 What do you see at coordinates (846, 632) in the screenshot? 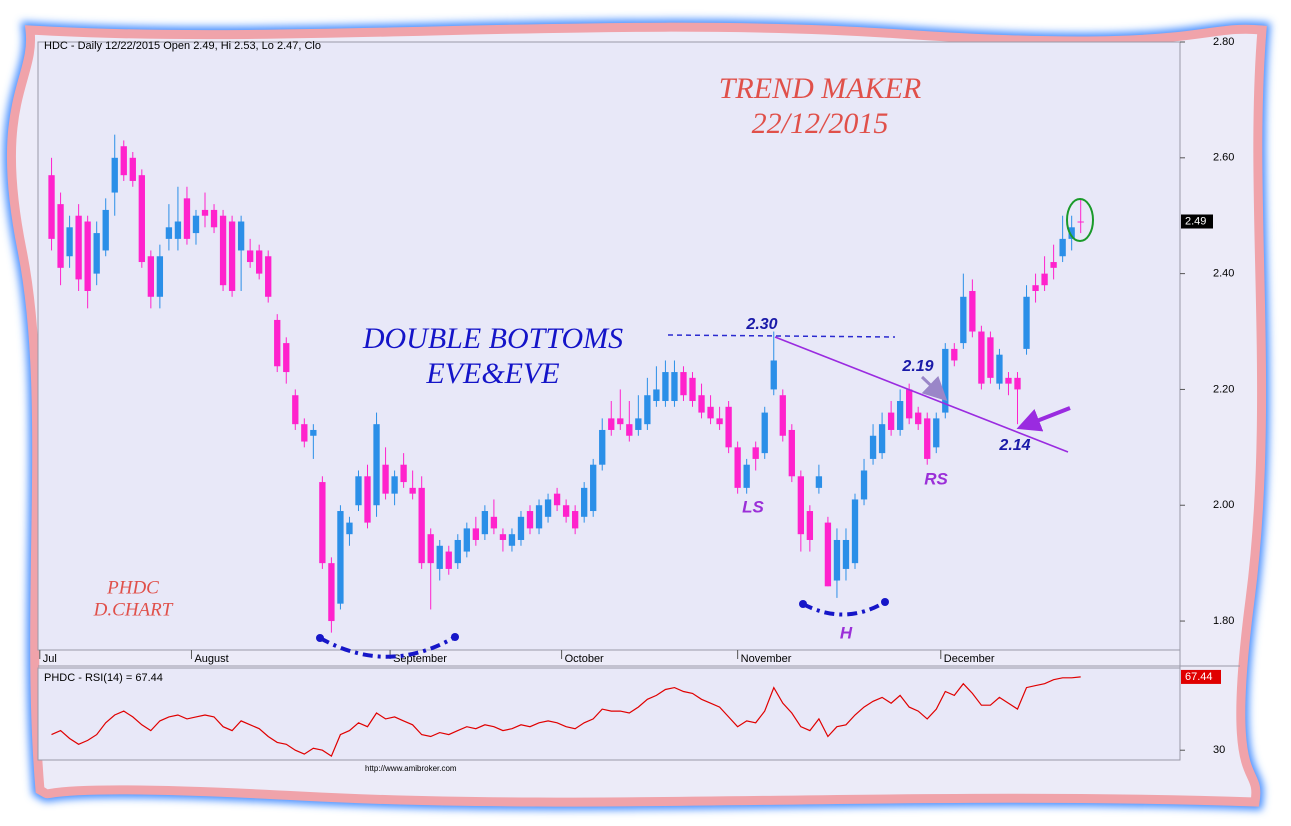
I see `annotation: H` at bounding box center [846, 632].